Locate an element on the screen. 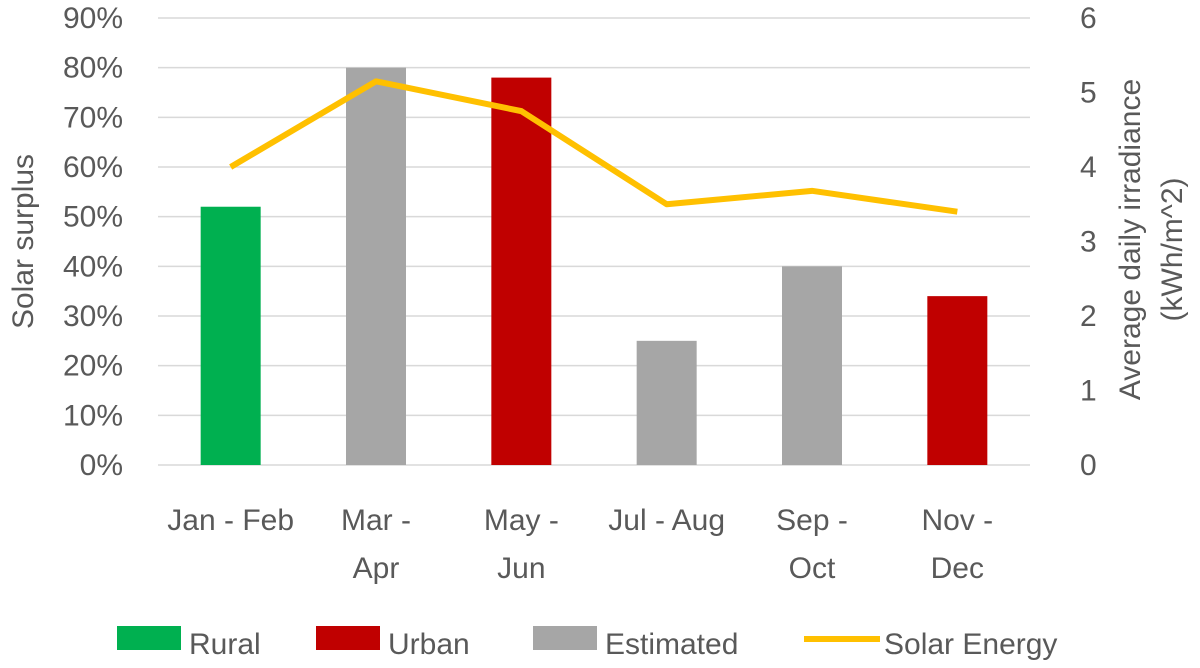  left-tick-label: 80% is located at coordinates (93, 68).